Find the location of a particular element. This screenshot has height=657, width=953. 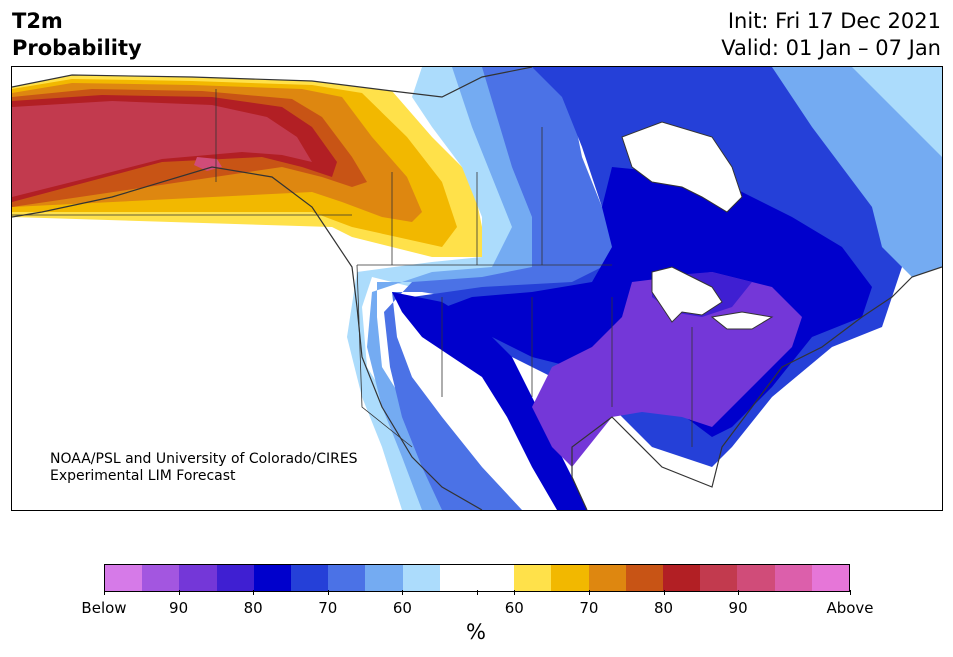

below-faint-labrador-region is located at coordinates (897, 112).